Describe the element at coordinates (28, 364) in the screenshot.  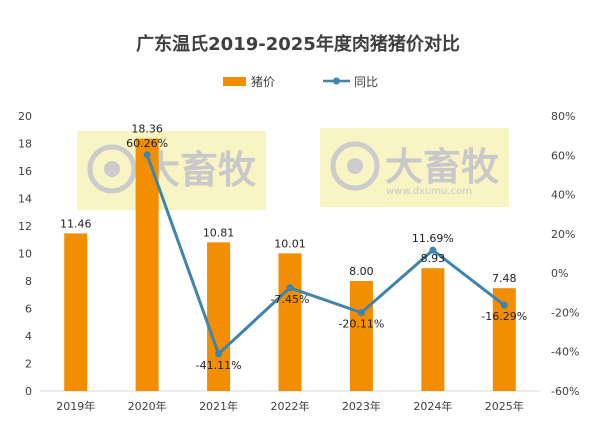
I see `y-left-tick-label: 2` at that location.